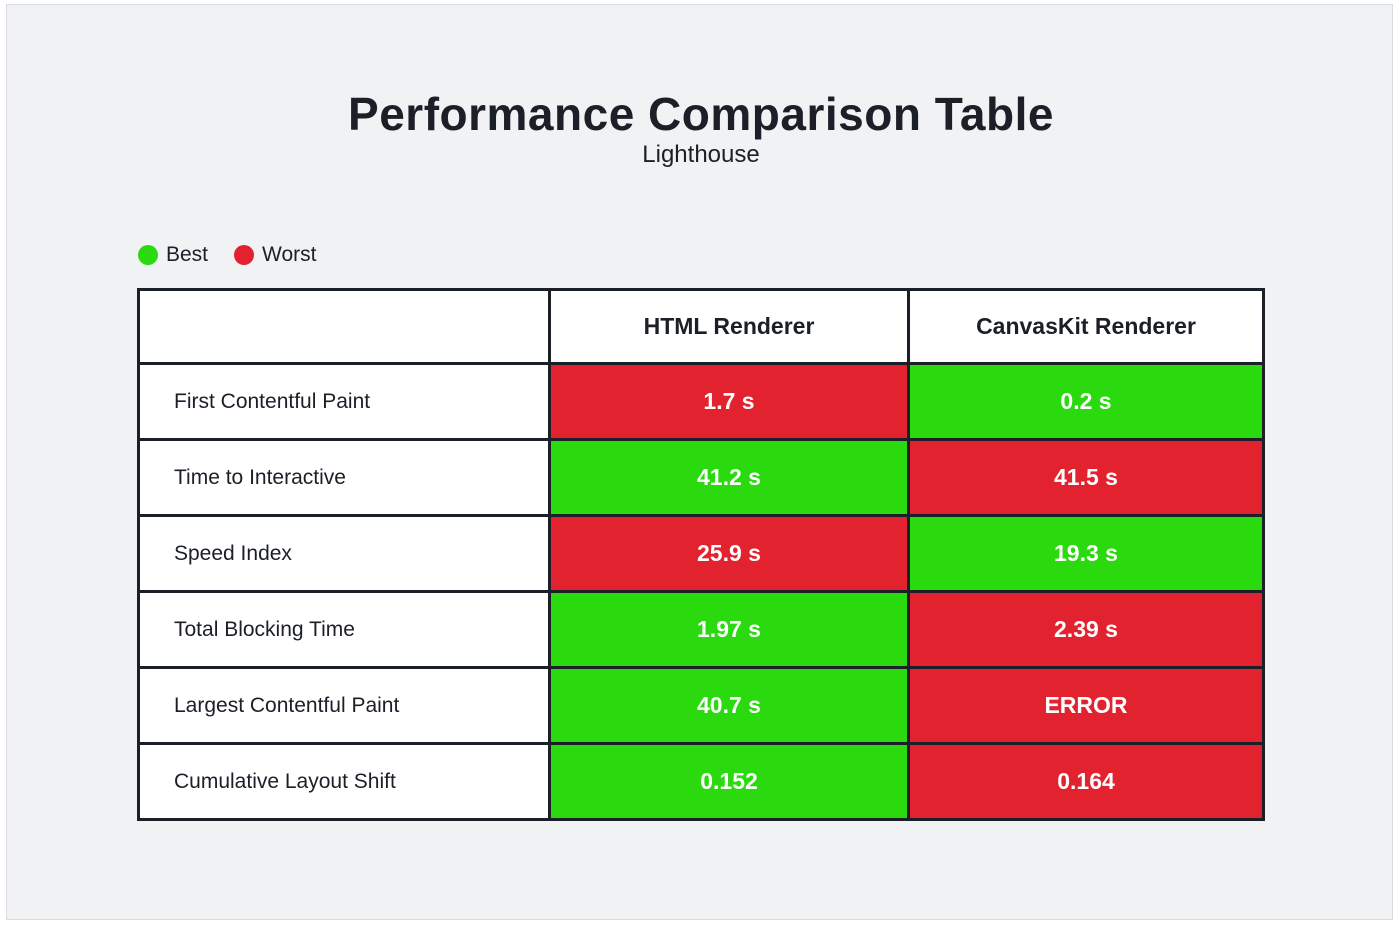 The image size is (1400, 925). I want to click on value-cell-html: 1.7 s, so click(729, 401).